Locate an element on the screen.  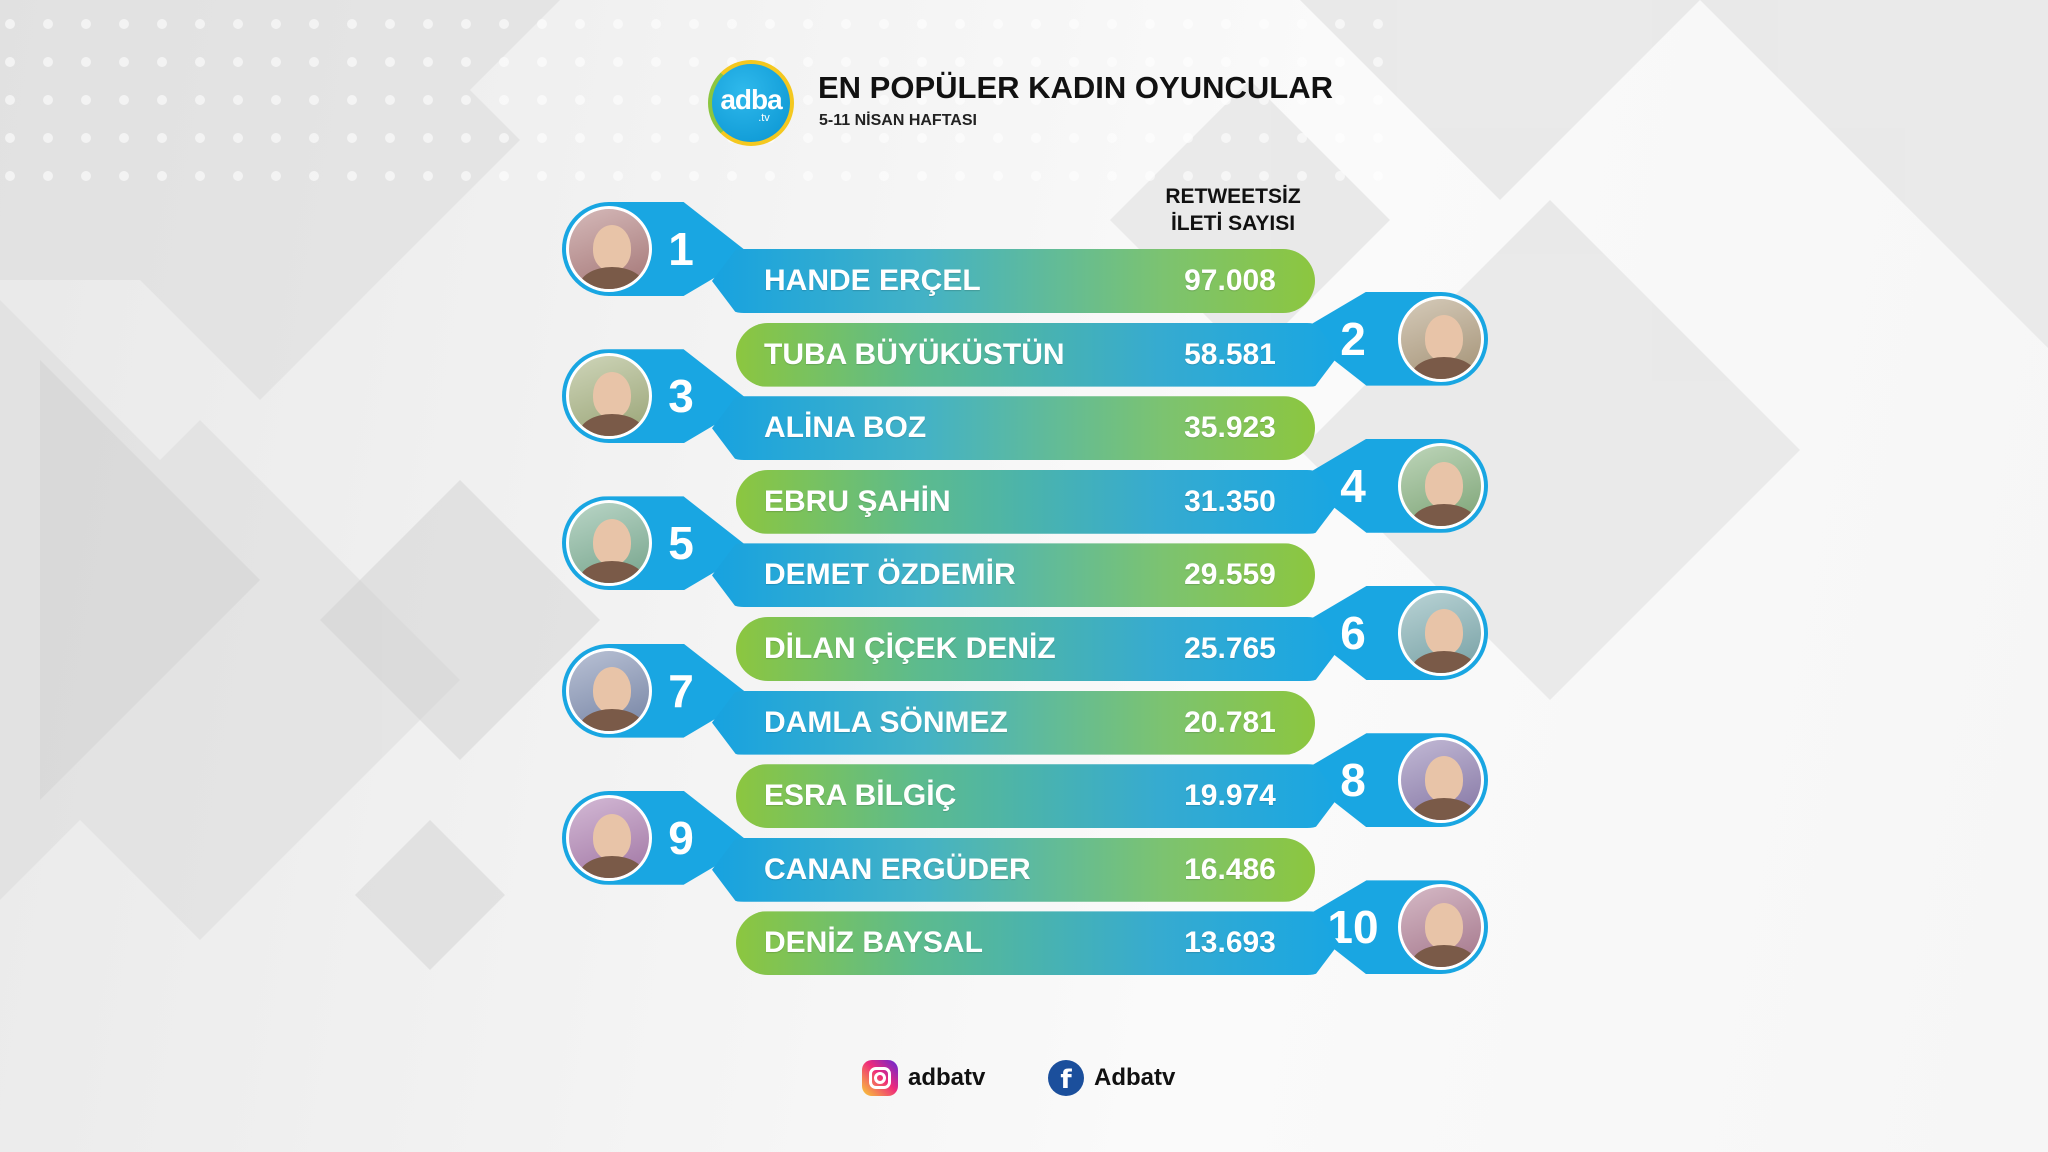
tweet-count: 20.781 is located at coordinates (1230, 722).